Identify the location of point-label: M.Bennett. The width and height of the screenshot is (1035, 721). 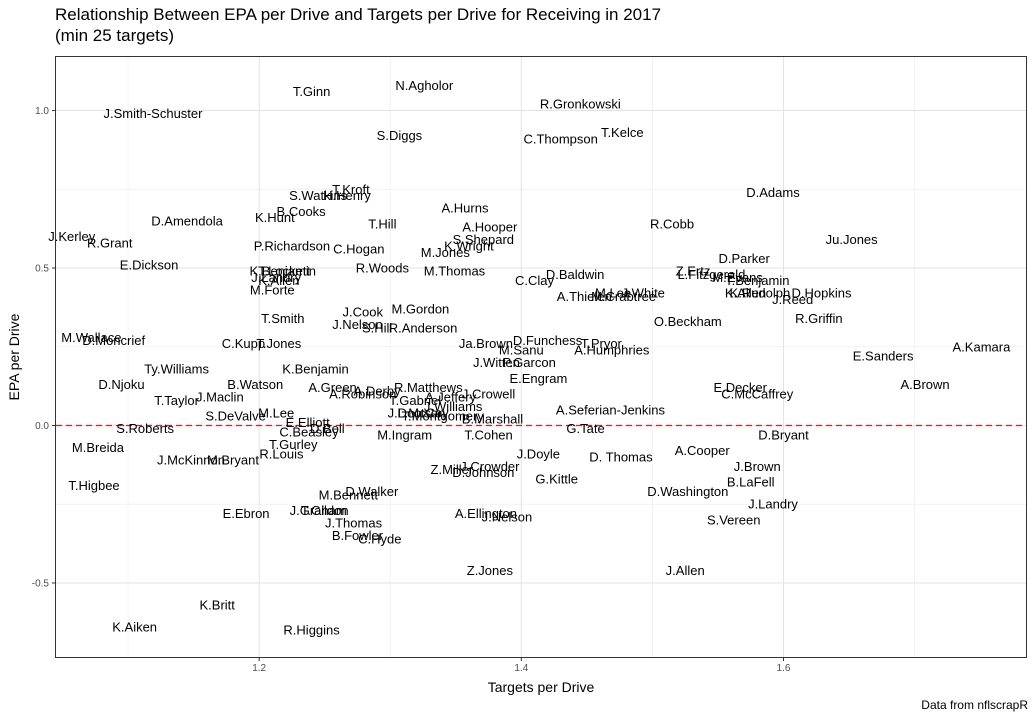
(349, 494).